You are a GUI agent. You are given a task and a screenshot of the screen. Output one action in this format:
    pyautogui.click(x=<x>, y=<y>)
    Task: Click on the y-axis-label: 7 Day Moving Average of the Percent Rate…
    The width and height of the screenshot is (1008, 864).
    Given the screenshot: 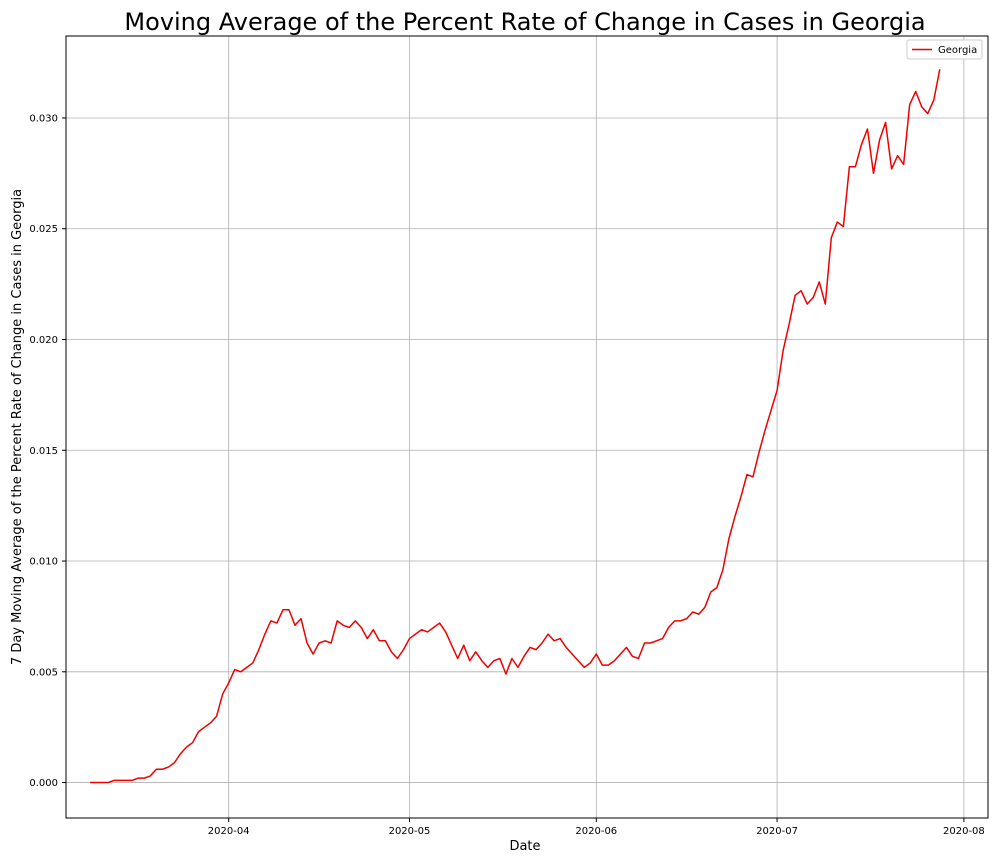 What is the action you would take?
    pyautogui.click(x=17, y=427)
    